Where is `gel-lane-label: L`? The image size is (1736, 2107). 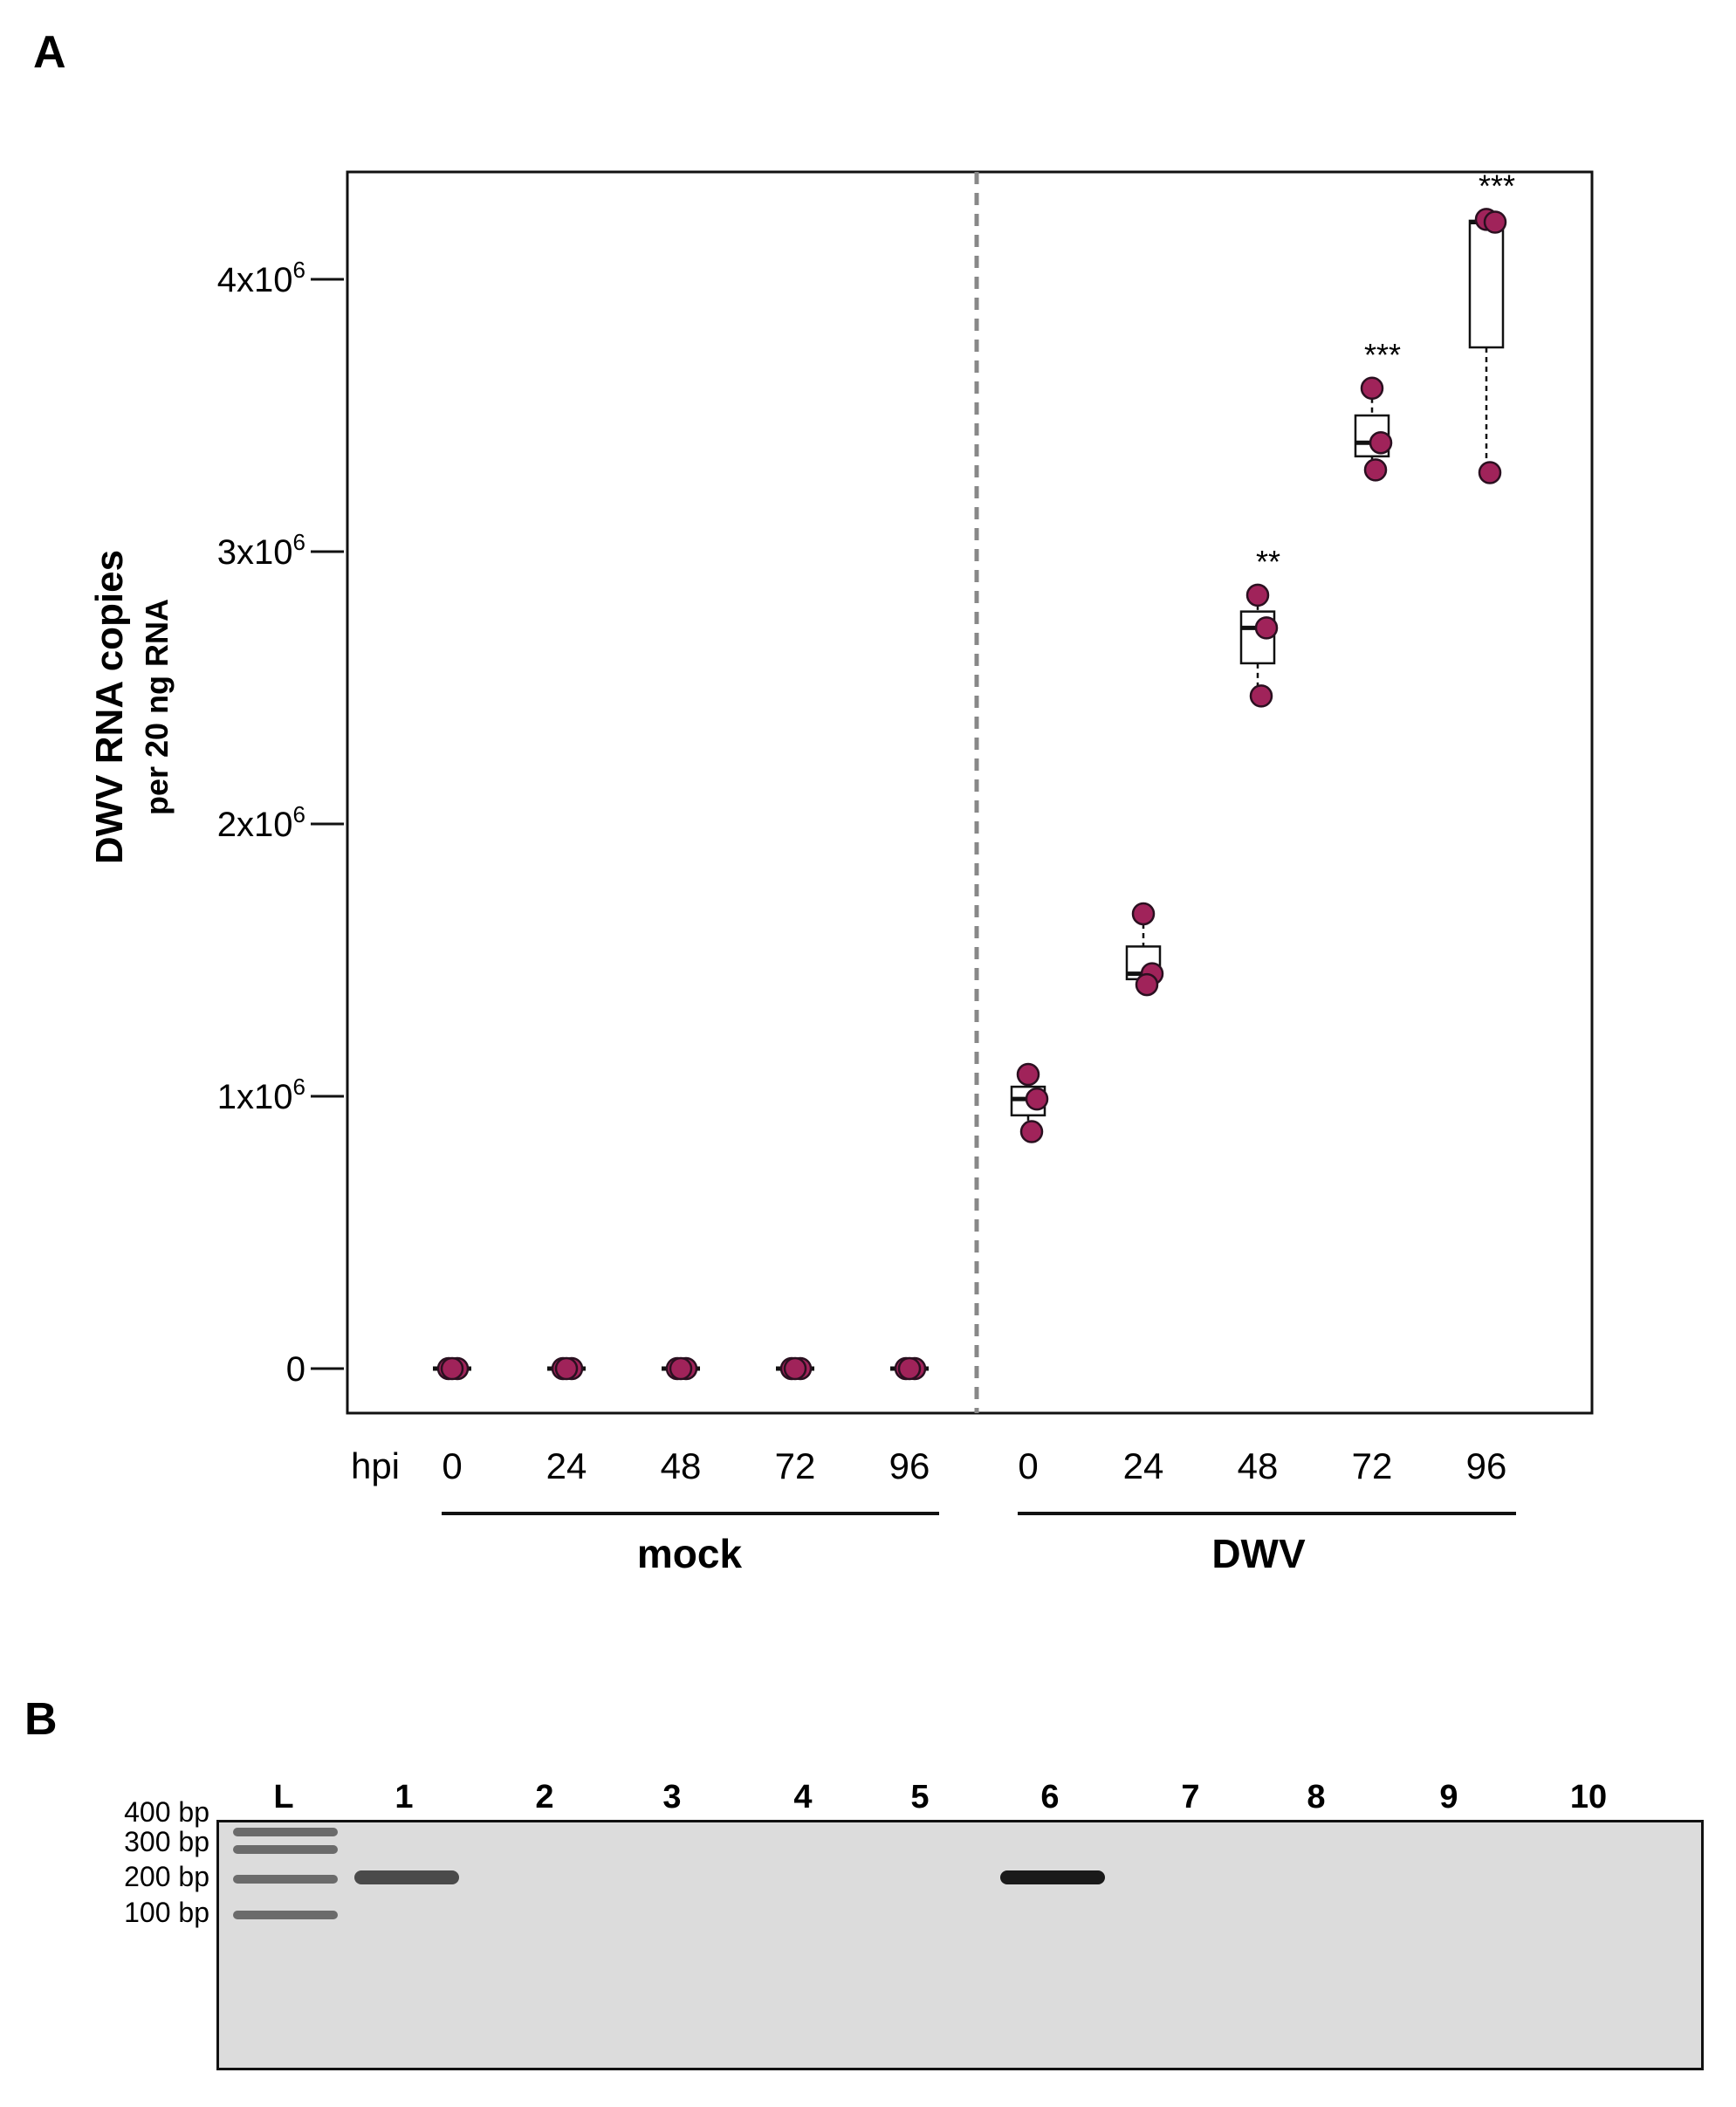 gel-lane-label: L is located at coordinates (283, 1797).